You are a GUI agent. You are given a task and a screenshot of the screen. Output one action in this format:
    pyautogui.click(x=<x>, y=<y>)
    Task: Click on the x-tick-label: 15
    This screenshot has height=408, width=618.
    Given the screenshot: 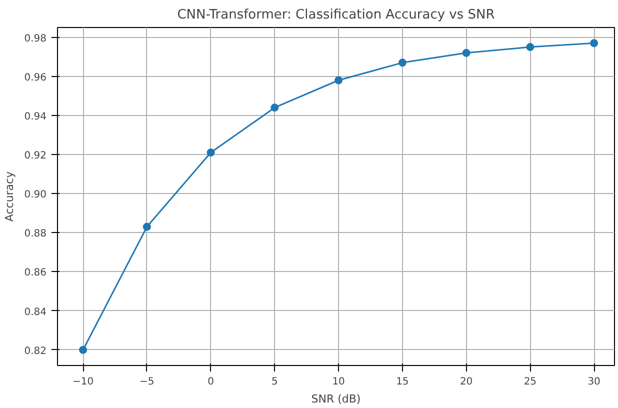 What is the action you would take?
    pyautogui.click(x=402, y=382)
    